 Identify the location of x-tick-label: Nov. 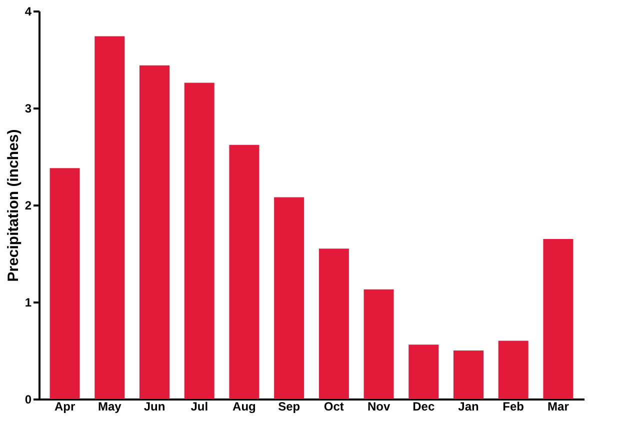
(378, 407).